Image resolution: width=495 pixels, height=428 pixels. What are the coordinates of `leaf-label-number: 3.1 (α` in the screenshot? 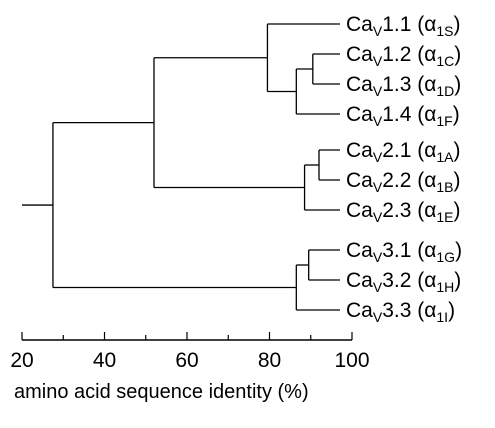 It's located at (409, 250).